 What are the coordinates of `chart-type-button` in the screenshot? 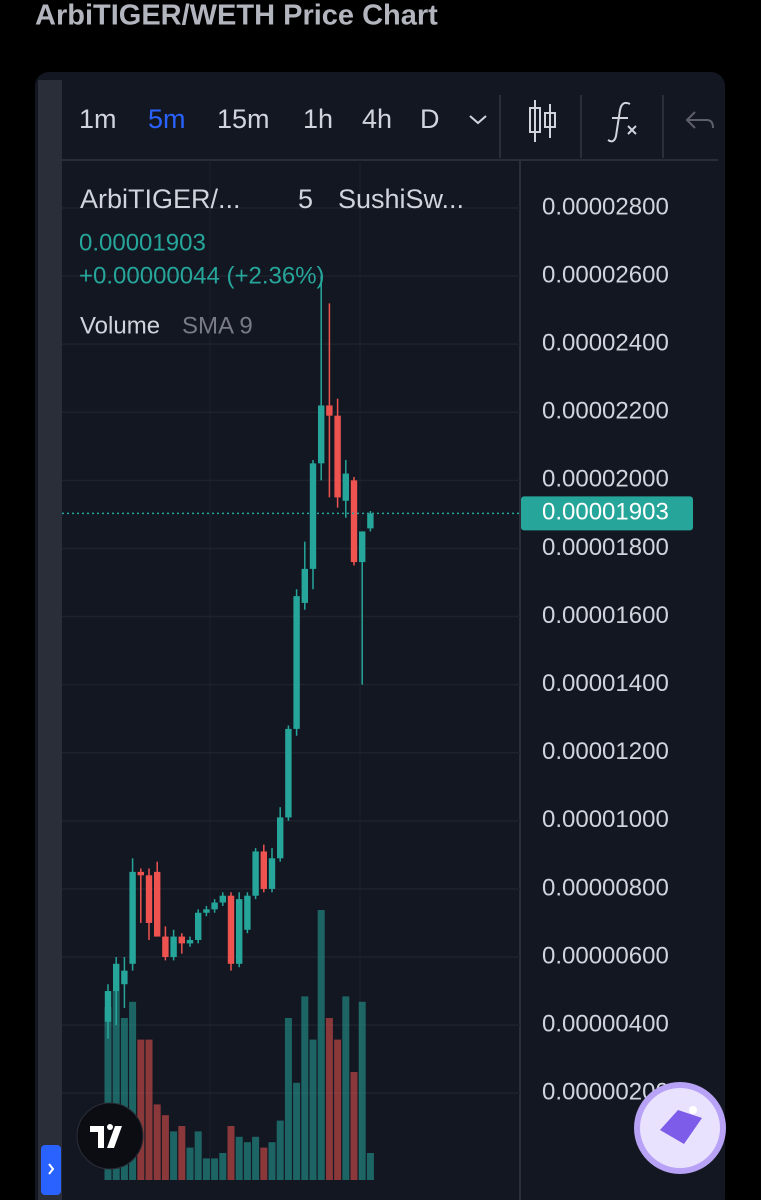 It's located at (542, 121).